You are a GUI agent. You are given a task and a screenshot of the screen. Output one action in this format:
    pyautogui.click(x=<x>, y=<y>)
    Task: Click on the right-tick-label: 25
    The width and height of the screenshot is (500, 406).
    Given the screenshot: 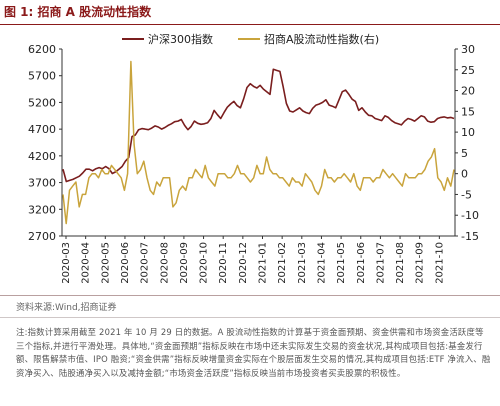 What is the action you would take?
    pyautogui.click(x=468, y=70)
    